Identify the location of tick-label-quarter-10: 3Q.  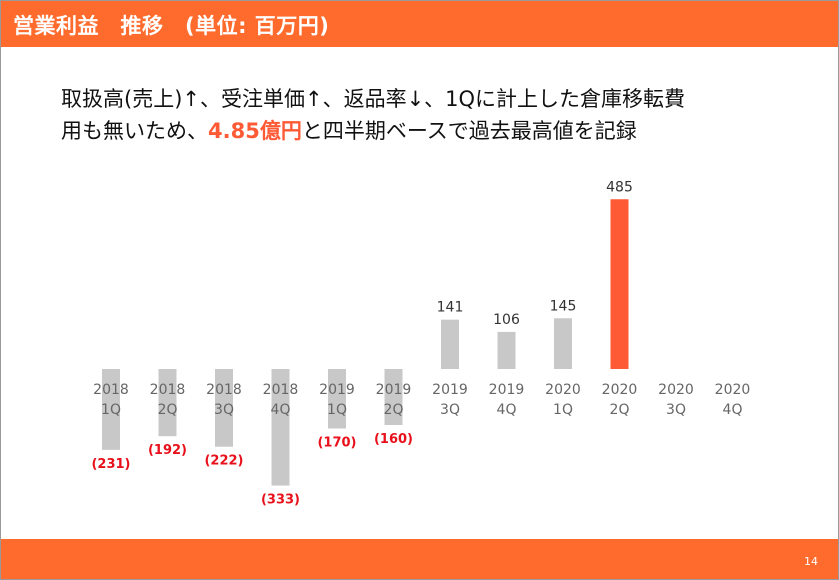
(676, 410).